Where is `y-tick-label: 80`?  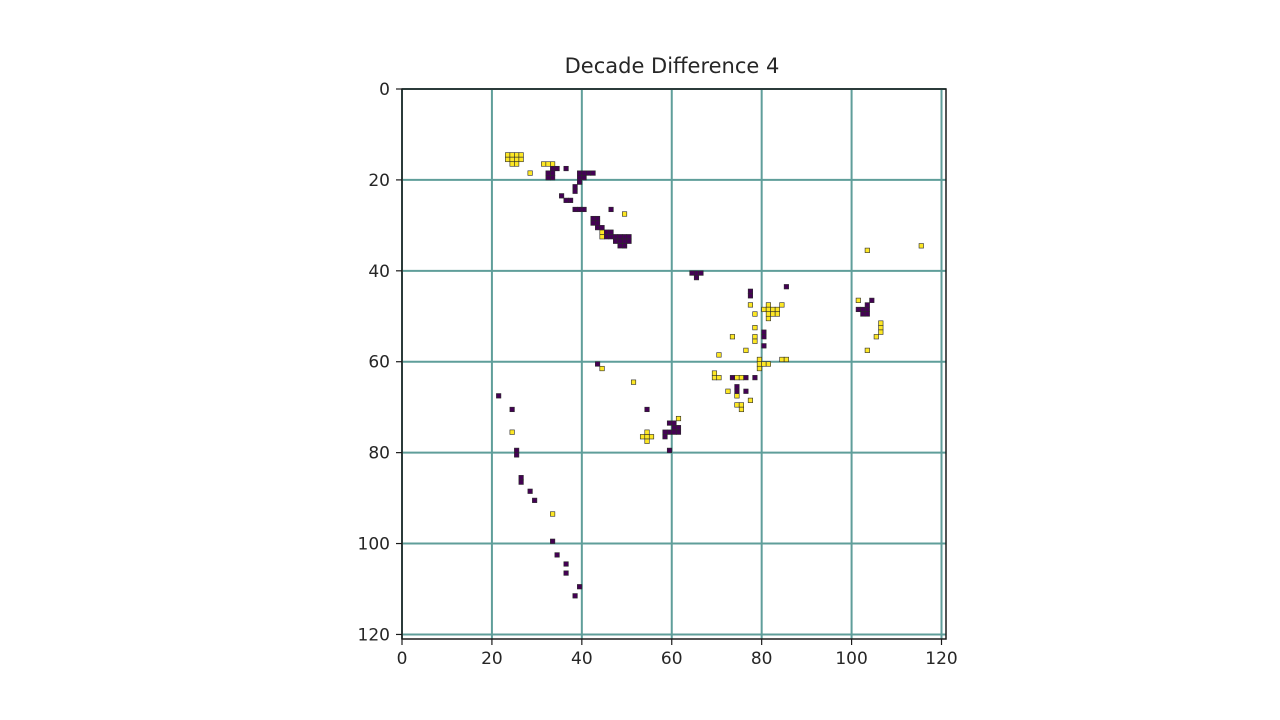 y-tick-label: 80 is located at coordinates (379, 454).